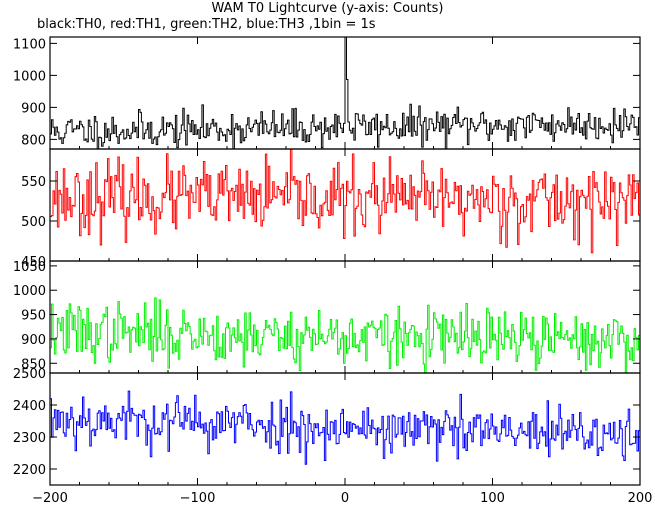  Describe the element at coordinates (492, 498) in the screenshot. I see `x-tick-label: 100` at that location.